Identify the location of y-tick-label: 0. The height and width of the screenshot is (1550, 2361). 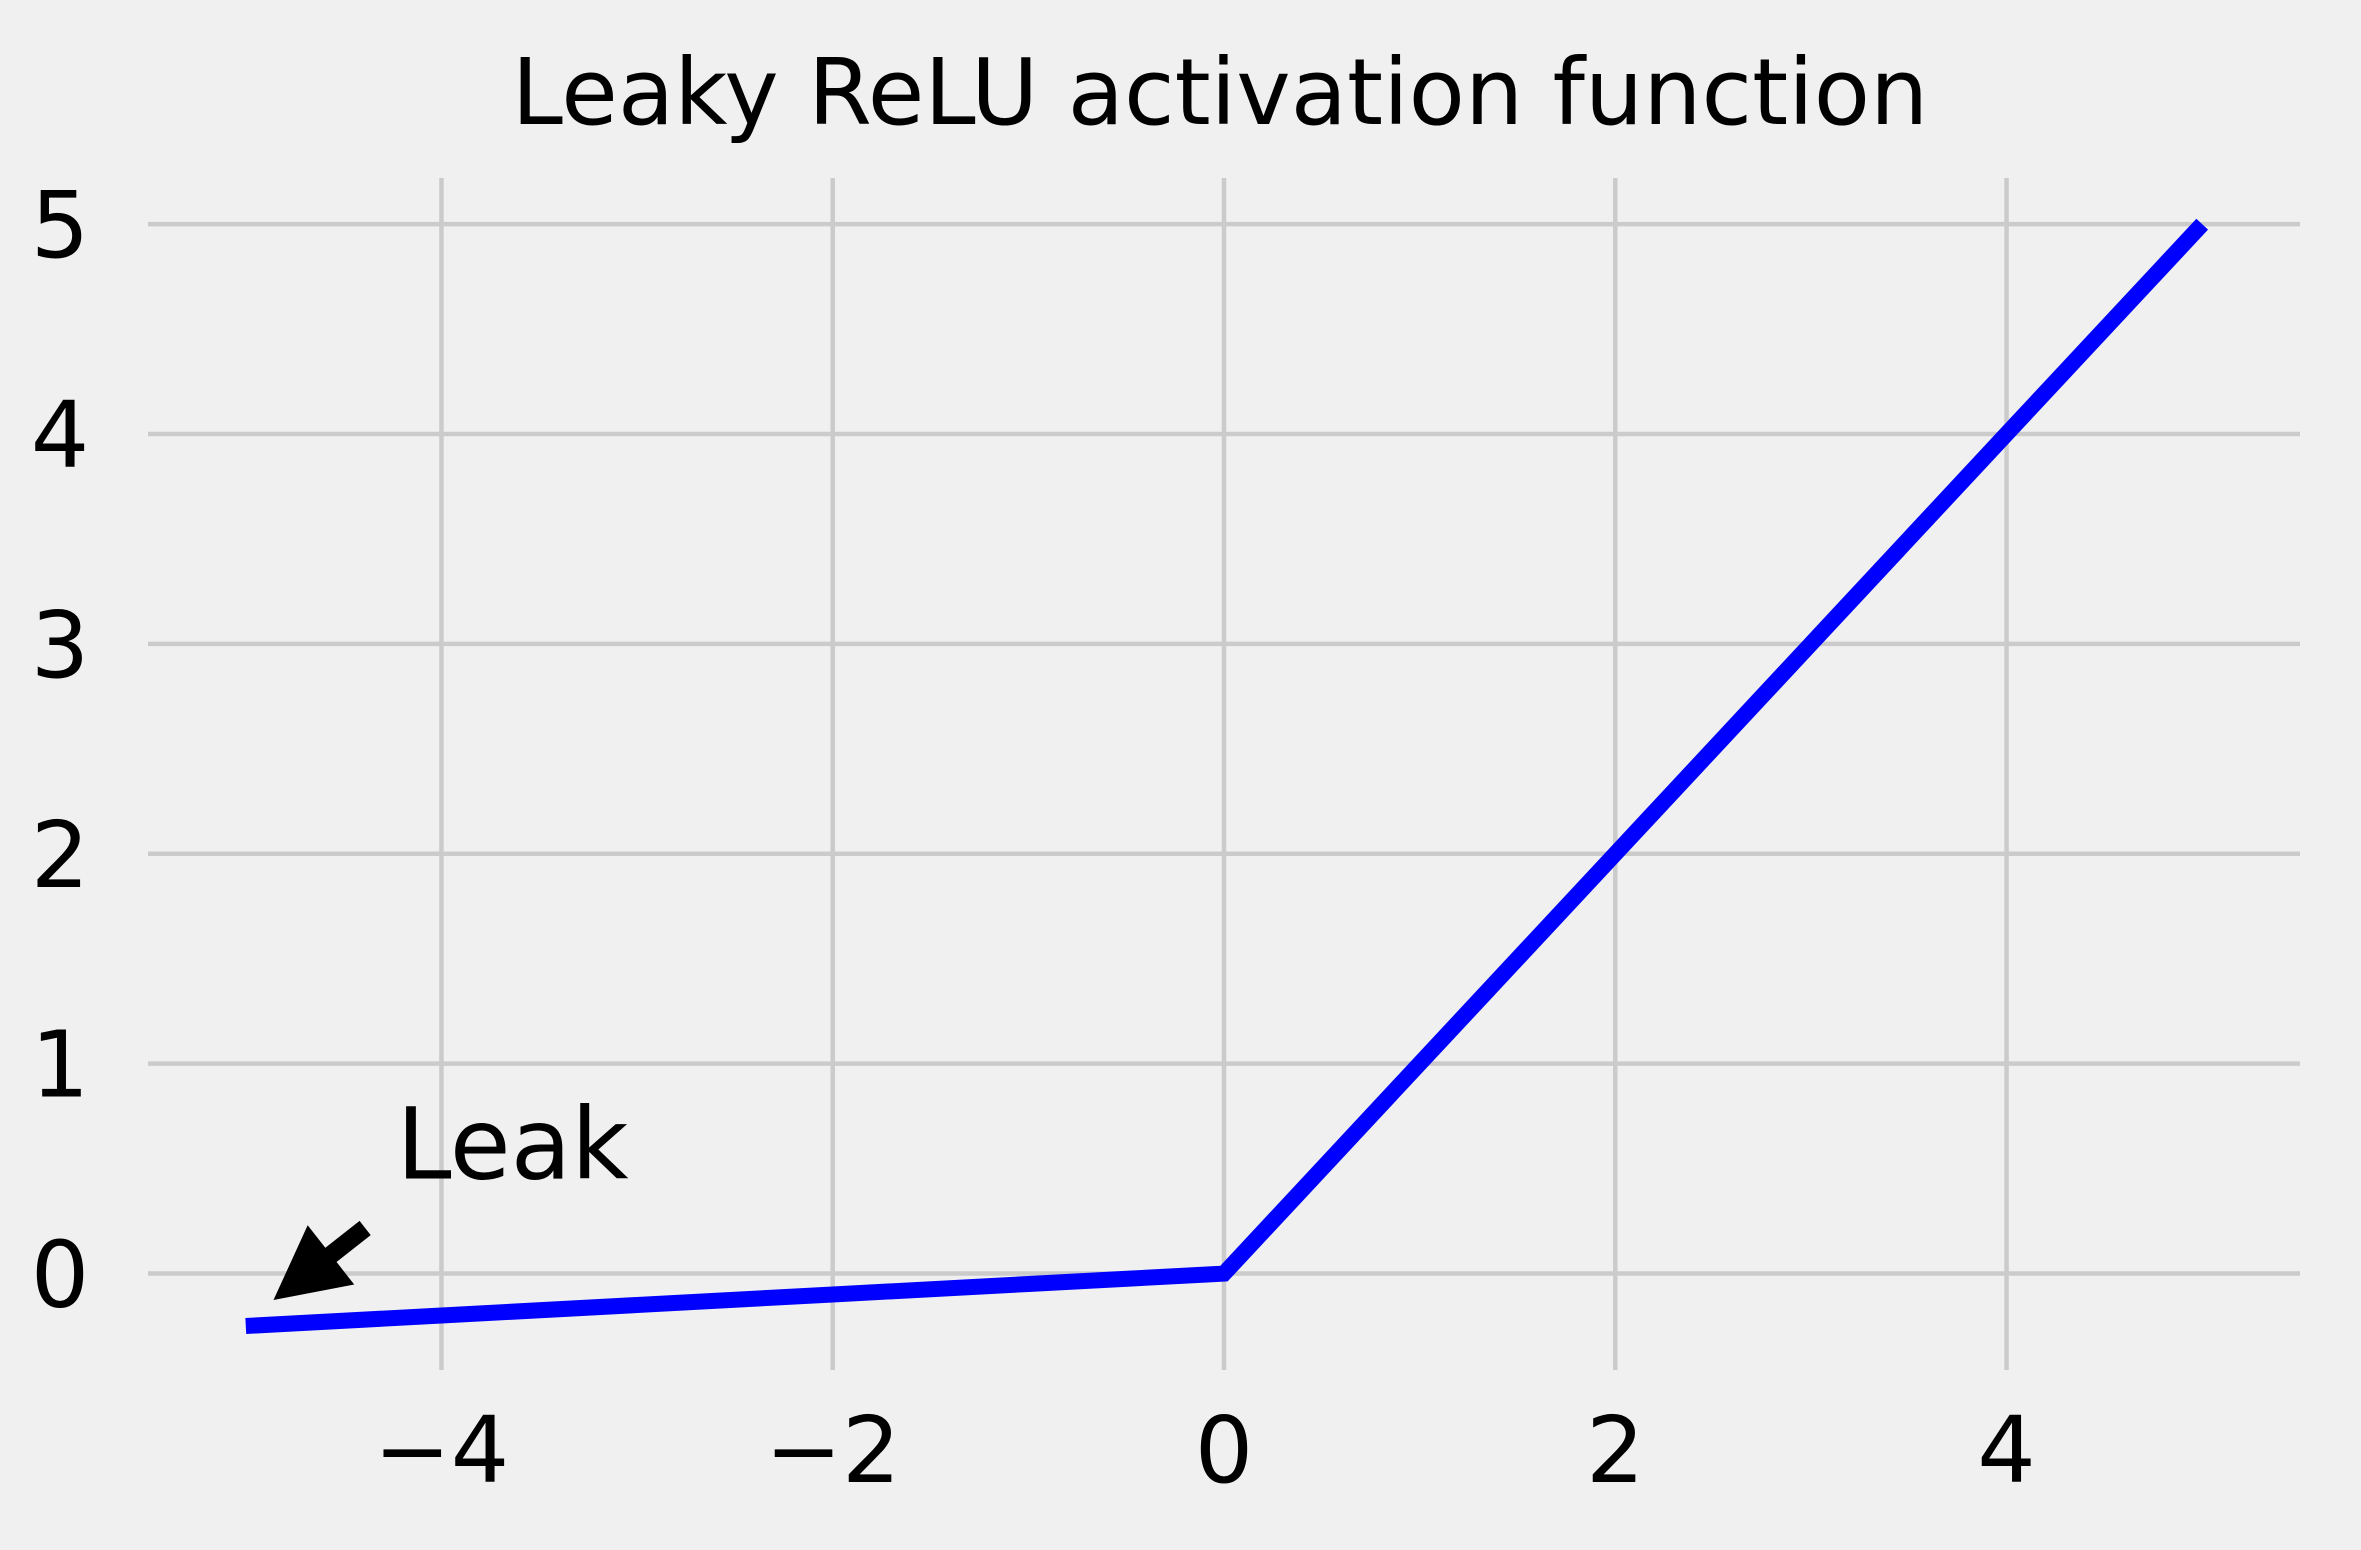
(60, 1275).